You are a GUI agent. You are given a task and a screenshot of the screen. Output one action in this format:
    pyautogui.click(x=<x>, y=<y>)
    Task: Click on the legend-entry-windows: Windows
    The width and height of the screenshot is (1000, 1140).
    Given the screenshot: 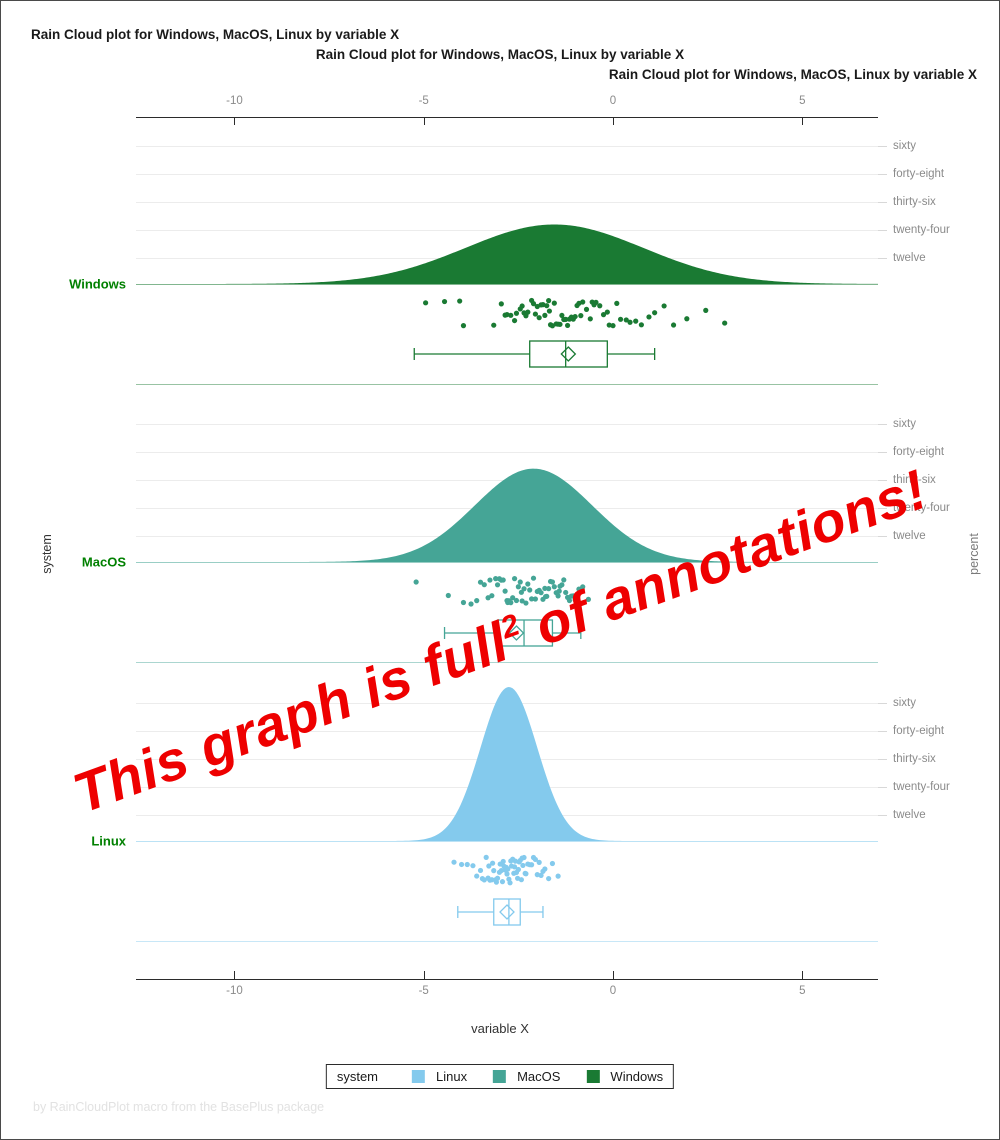 What is the action you would take?
    pyautogui.click(x=624, y=1076)
    